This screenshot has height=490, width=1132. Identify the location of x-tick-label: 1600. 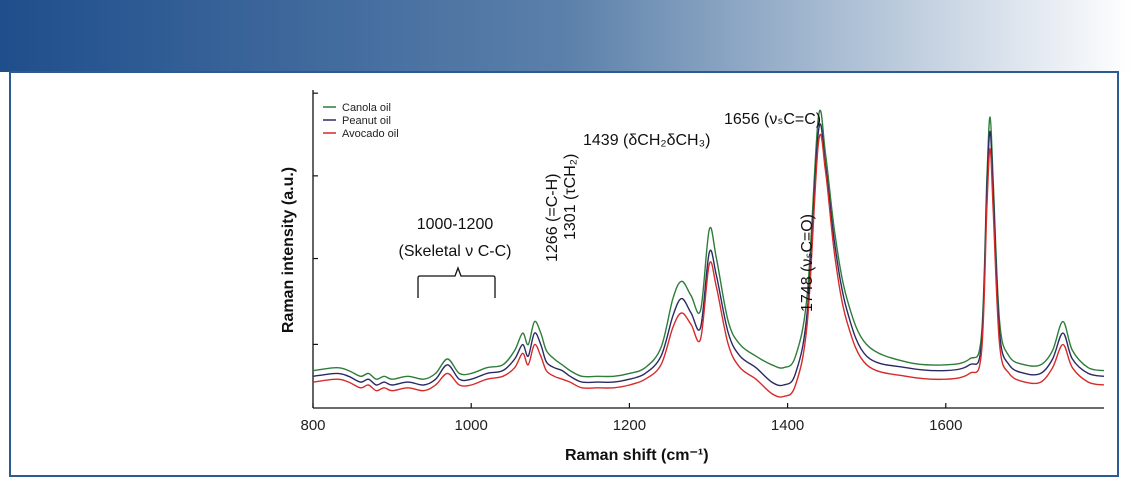
(945, 425).